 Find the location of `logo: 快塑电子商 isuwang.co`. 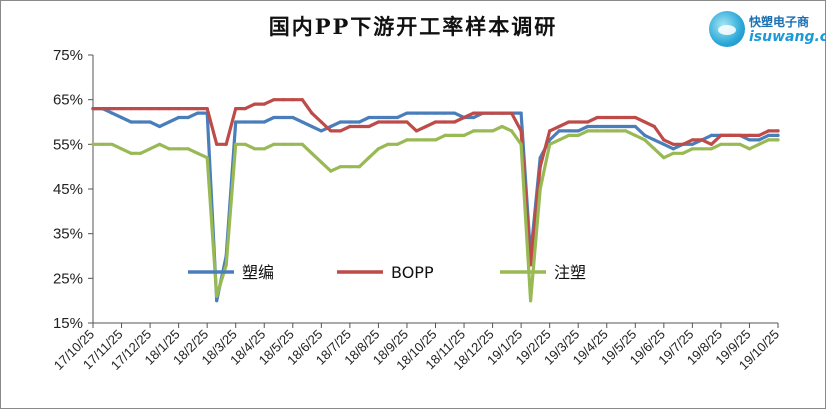

logo: 快塑电子商 isuwang.co is located at coordinates (767, 29).